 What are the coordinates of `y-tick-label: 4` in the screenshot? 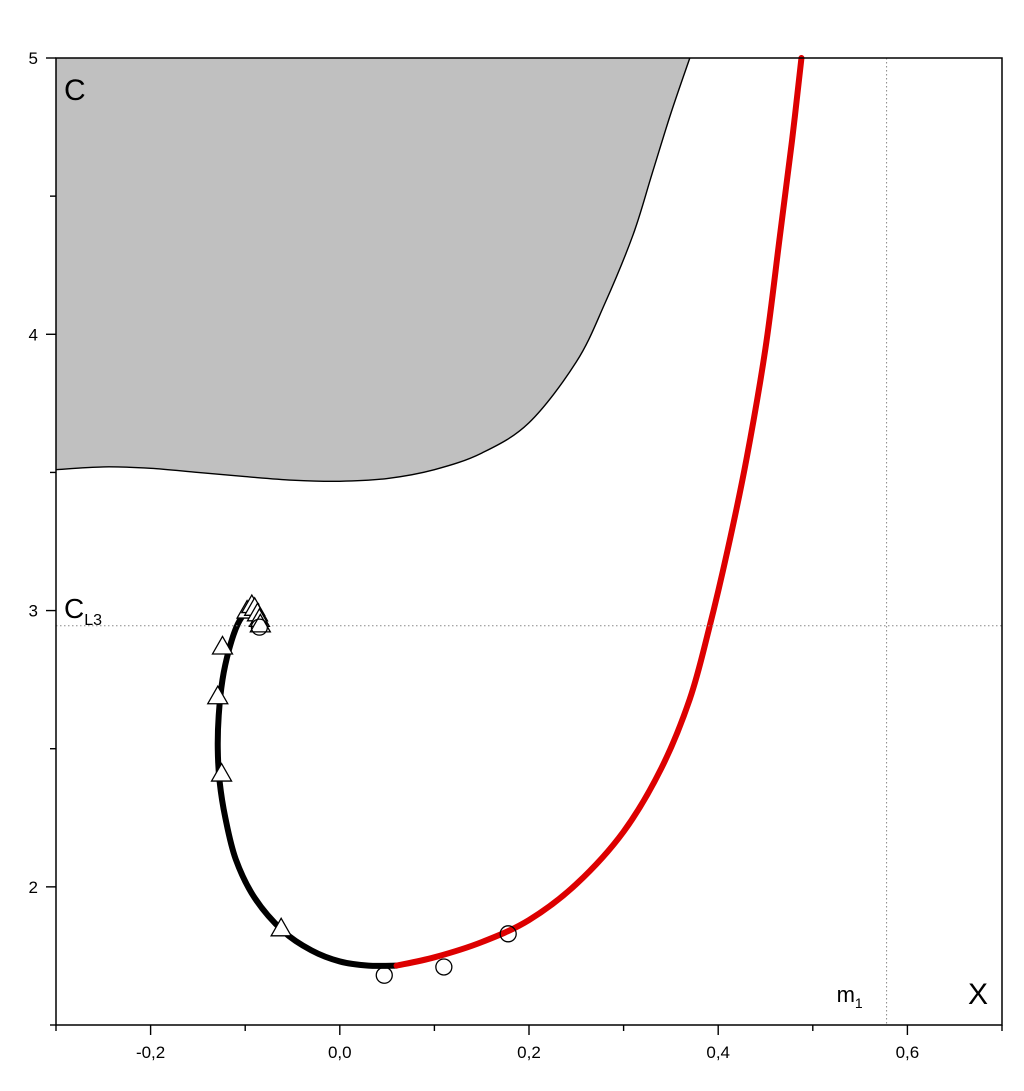 It's located at (33, 334).